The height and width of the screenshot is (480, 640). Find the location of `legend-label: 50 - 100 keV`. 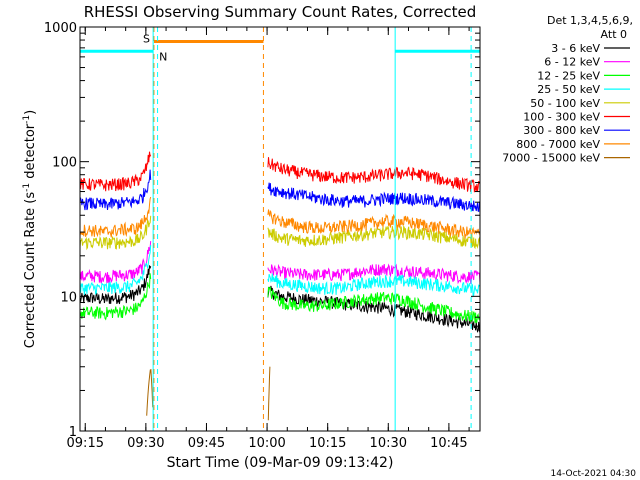

legend-label: 50 - 100 keV is located at coordinates (565, 103).